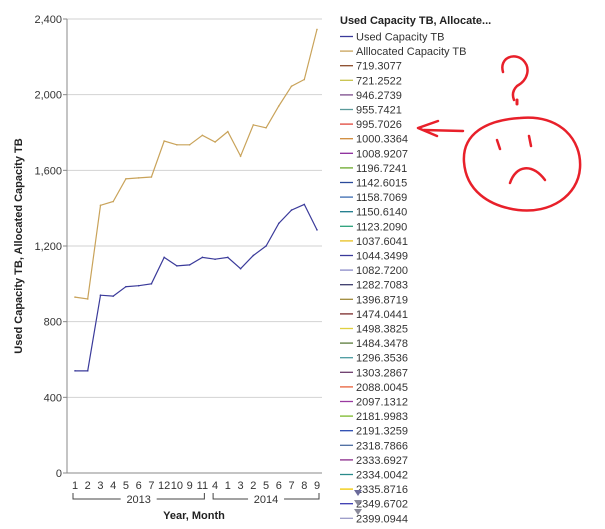  What do you see at coordinates (382, 403) in the screenshot?
I see `legend-item-label: 2097.1312` at bounding box center [382, 403].